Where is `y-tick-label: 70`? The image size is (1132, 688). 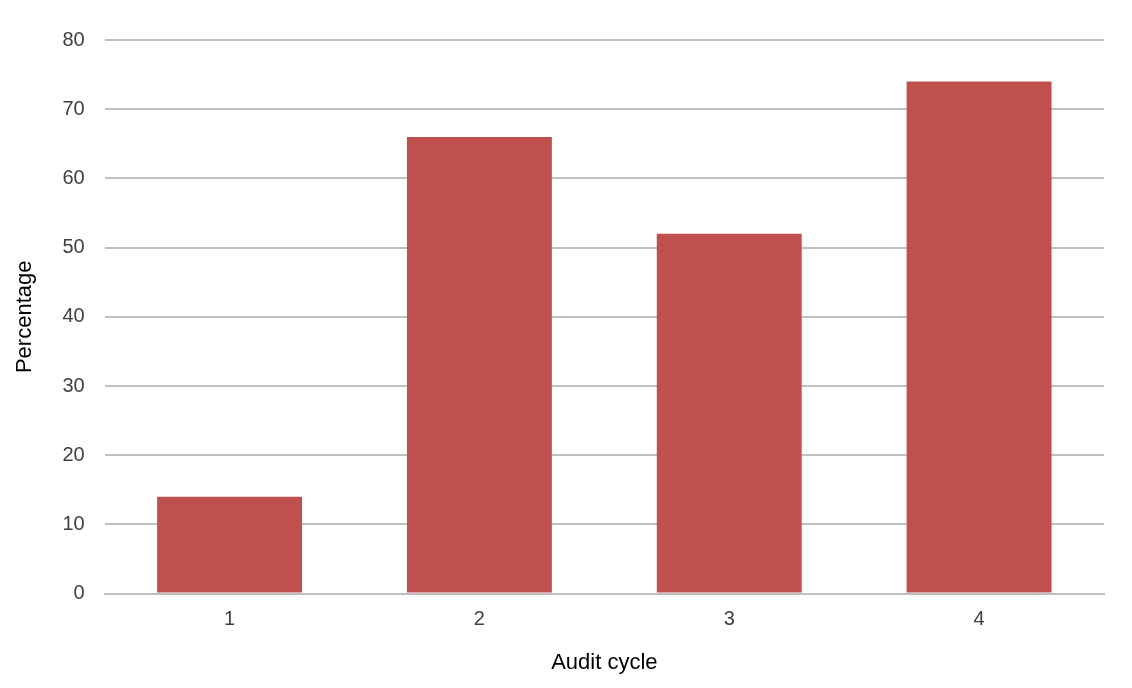 y-tick-label: 70 is located at coordinates (73, 107).